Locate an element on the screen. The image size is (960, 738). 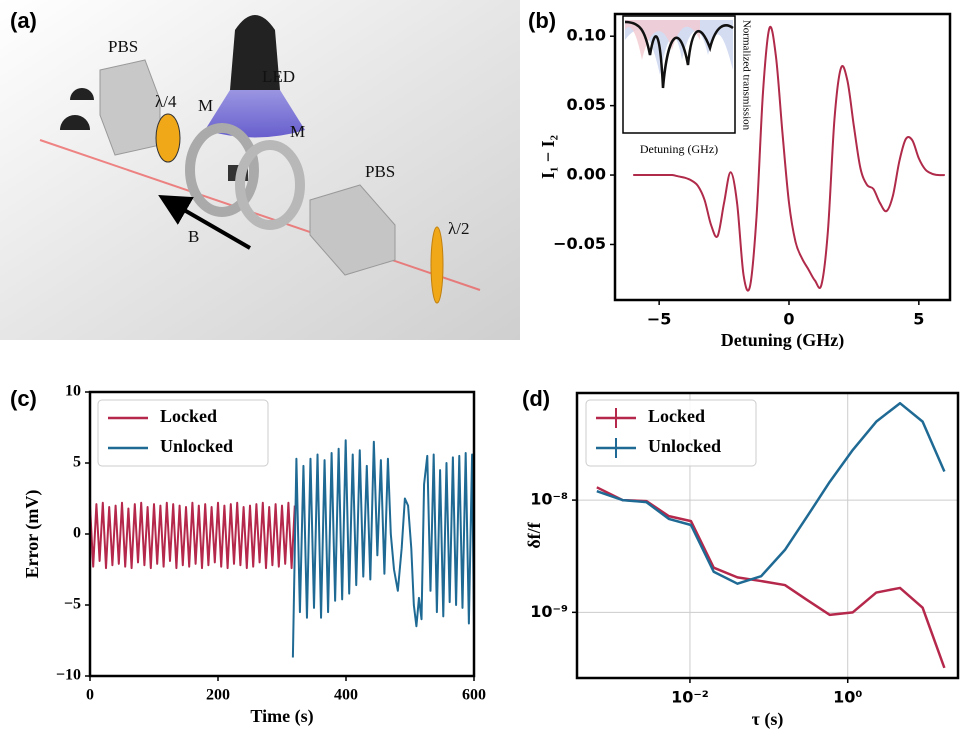
y-tick-label: 10⁻⁹ is located at coordinates (549, 611).